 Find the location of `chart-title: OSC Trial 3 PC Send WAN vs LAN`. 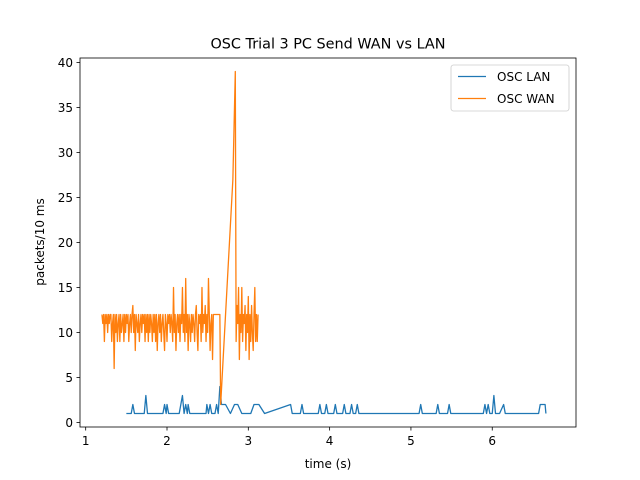

chart-title: OSC Trial 3 PC Send WAN vs LAN is located at coordinates (327, 45).